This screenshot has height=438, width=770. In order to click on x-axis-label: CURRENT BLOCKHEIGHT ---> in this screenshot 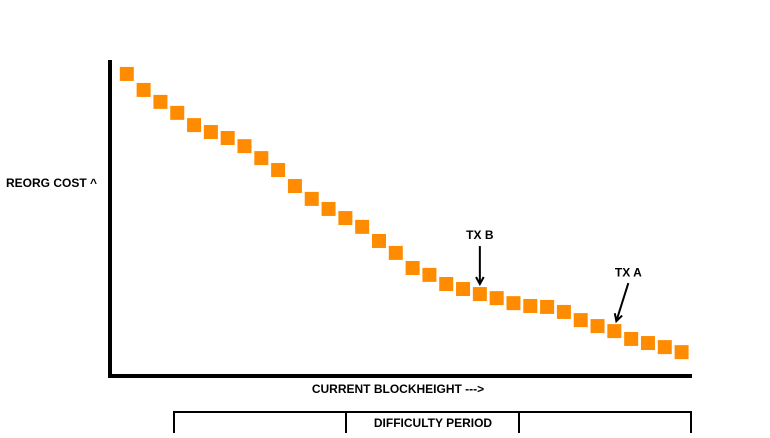, I will do `click(398, 389)`.